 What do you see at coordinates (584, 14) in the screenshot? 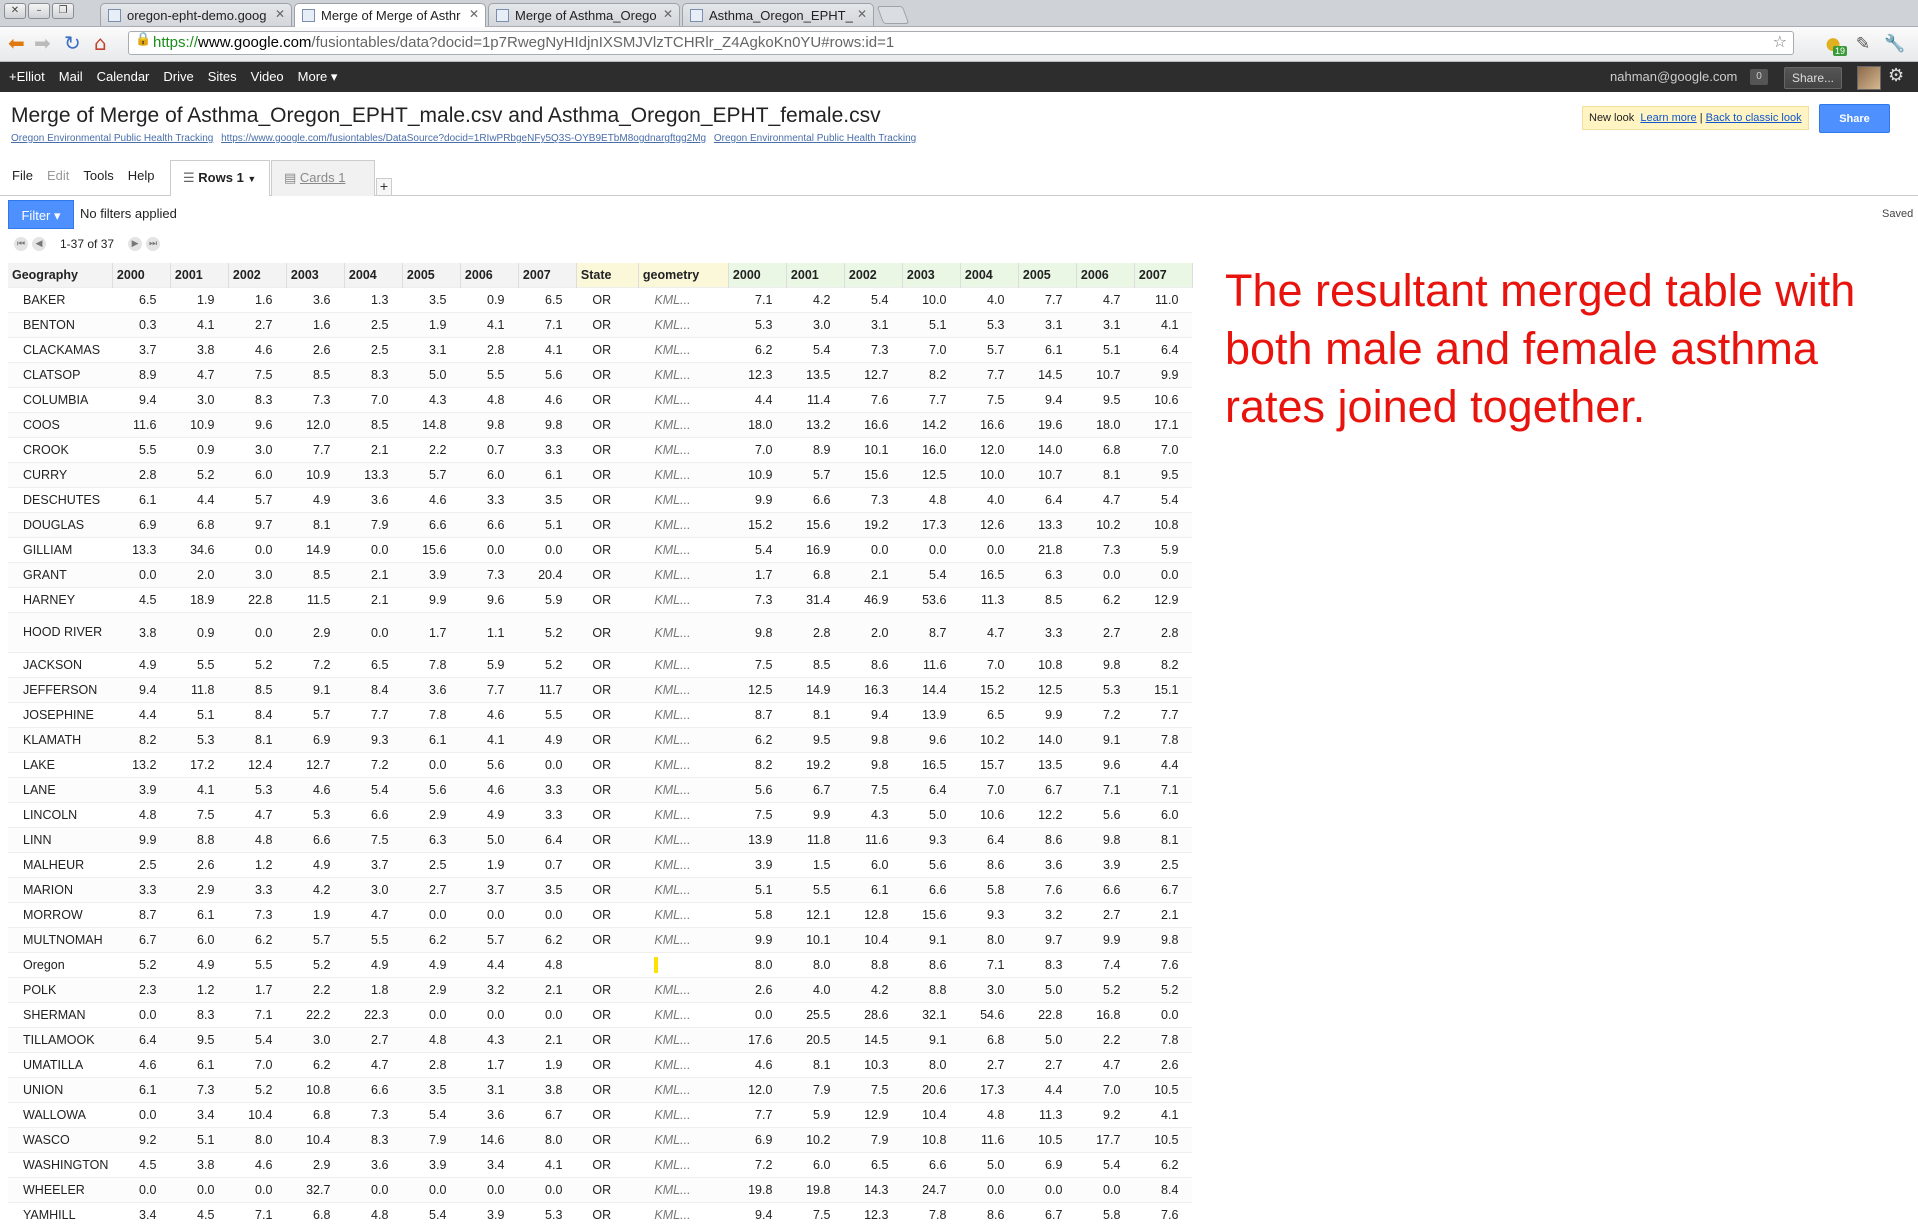
I see `browser-tab-3: Merge of Asthma_Orego ✕` at bounding box center [584, 14].